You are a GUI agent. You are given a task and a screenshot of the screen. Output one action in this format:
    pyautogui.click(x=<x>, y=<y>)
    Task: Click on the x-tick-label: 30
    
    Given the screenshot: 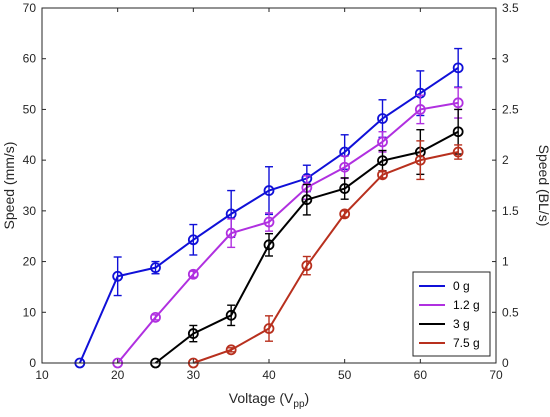 What is the action you would take?
    pyautogui.click(x=194, y=375)
    